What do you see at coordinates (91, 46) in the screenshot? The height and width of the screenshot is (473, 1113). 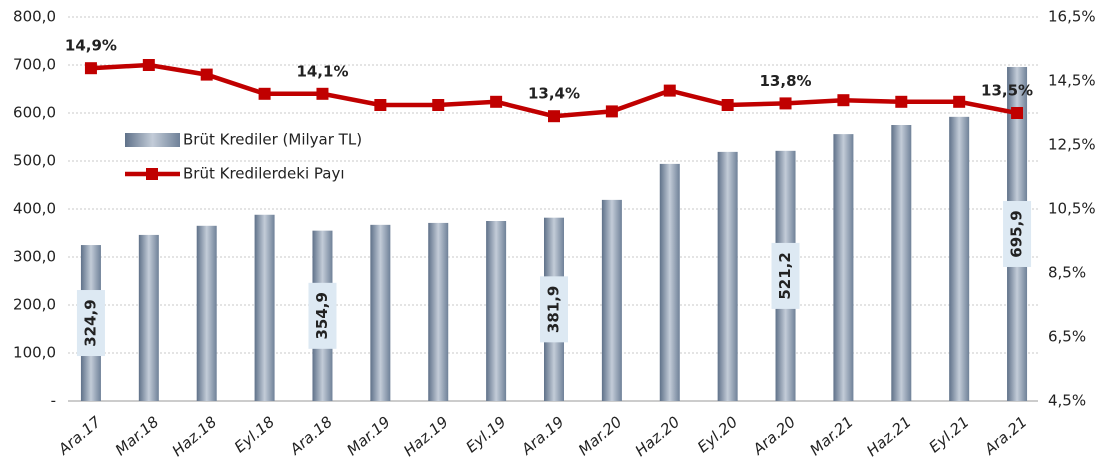 I see `value-label: 14,9%` at bounding box center [91, 46].